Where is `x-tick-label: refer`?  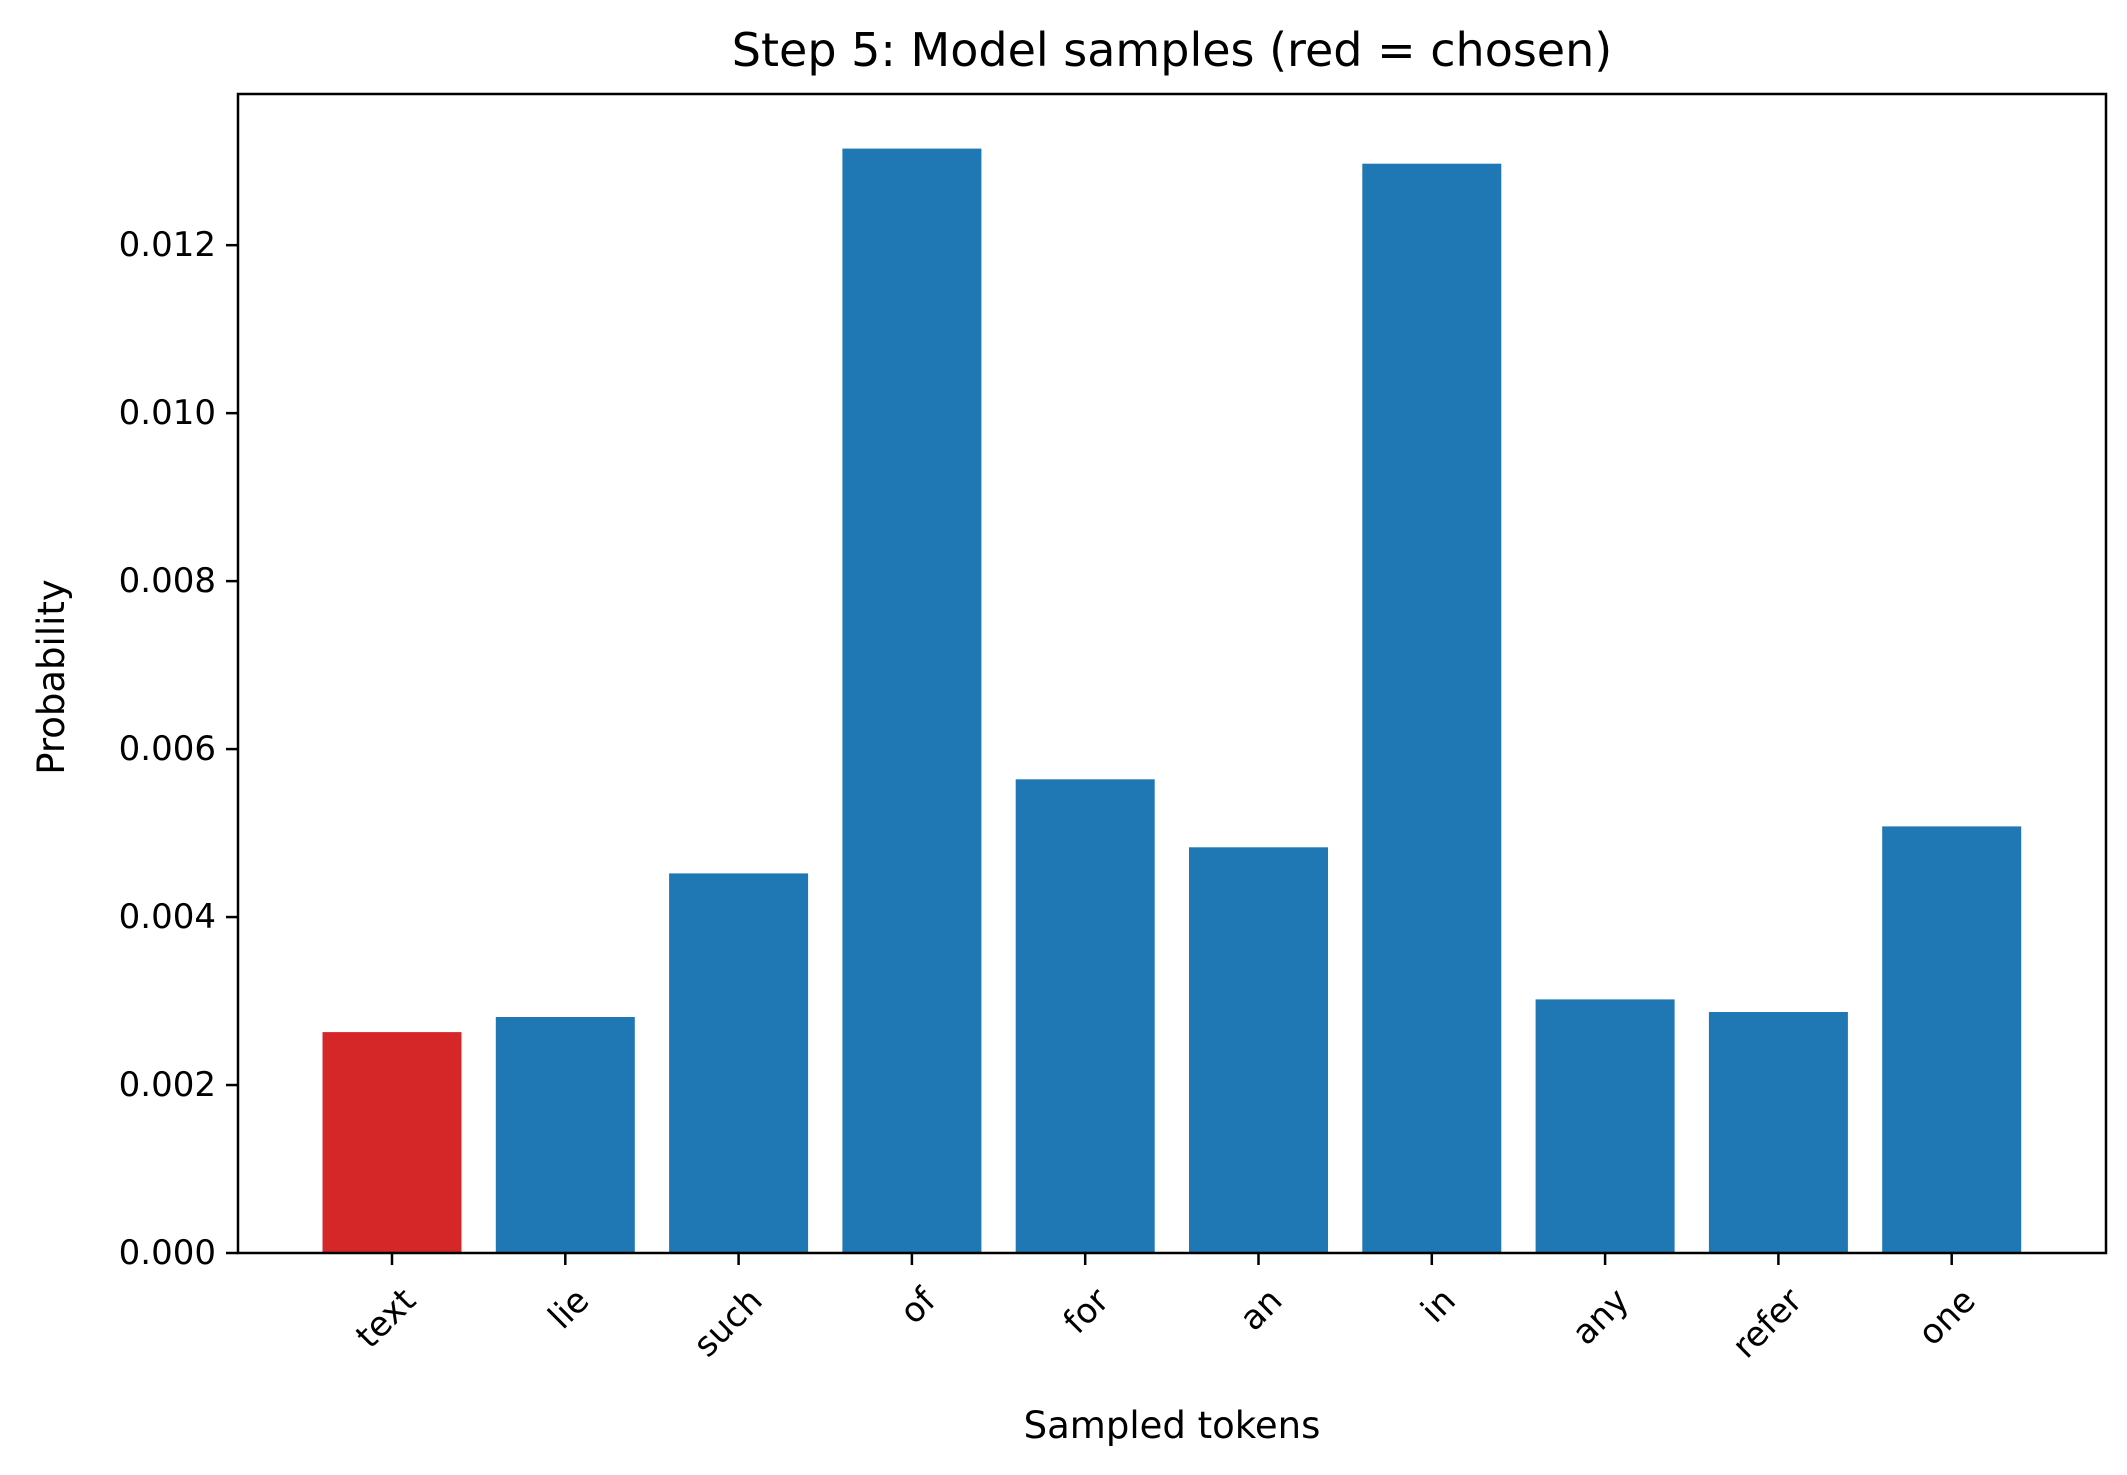
x-tick-label: refer is located at coordinates (1768, 1324).